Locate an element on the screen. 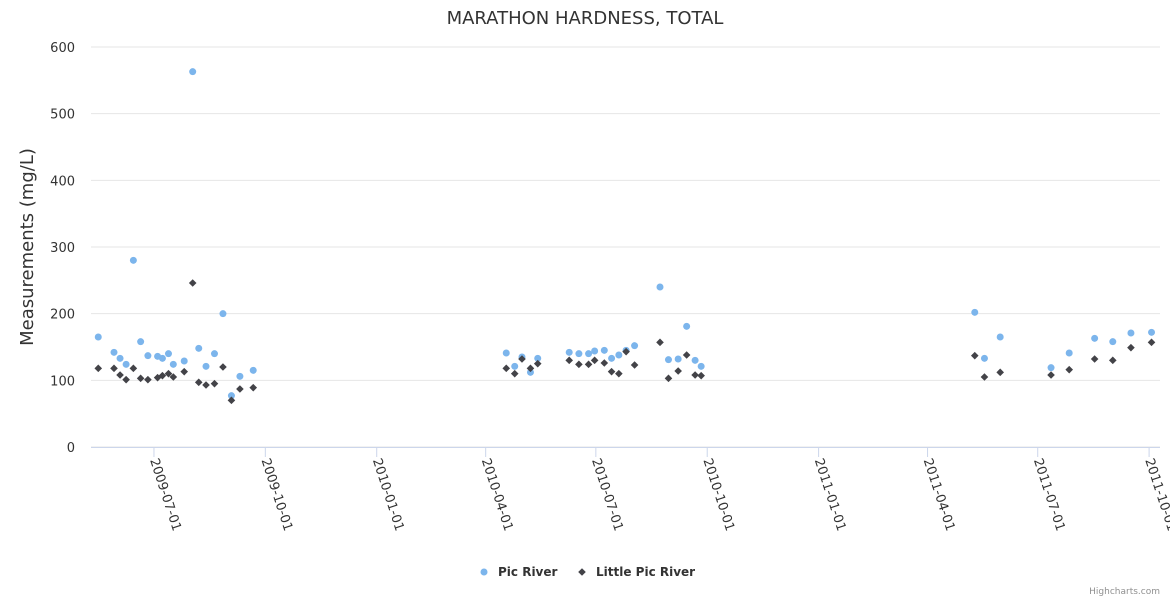 This screenshot has width=1170, height=600. credits-link: Highcharts.com is located at coordinates (1124, 592).